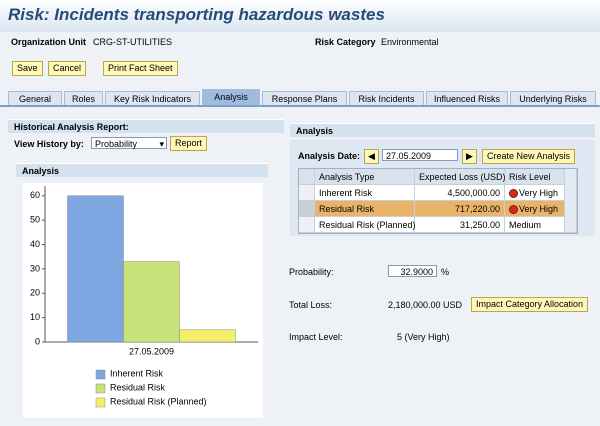  What do you see at coordinates (161, 144) in the screenshot?
I see `dropdown-arrow: ▾` at bounding box center [161, 144].